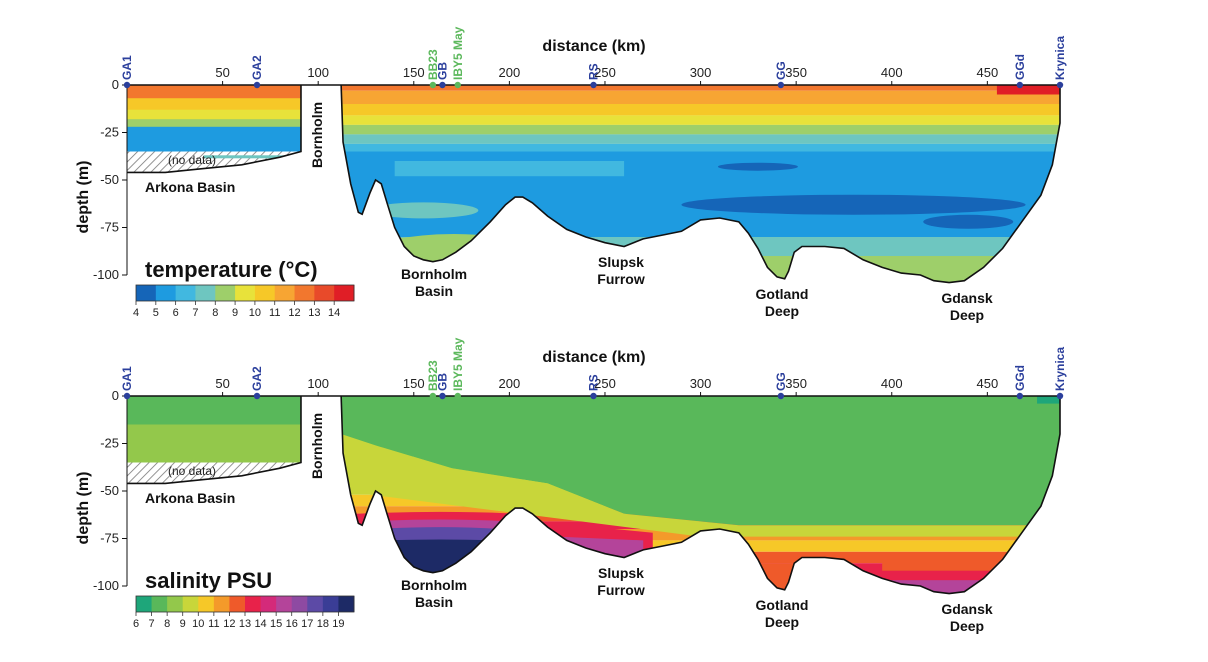 This screenshot has height=662, width=1208. I want to click on colorbar-tick-label: 5, so click(156, 313).